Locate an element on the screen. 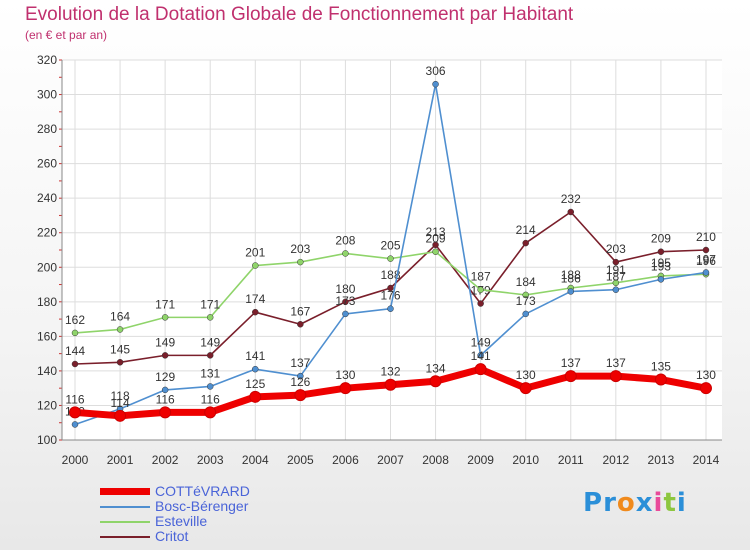  point-esteville-2001 is located at coordinates (120, 329).